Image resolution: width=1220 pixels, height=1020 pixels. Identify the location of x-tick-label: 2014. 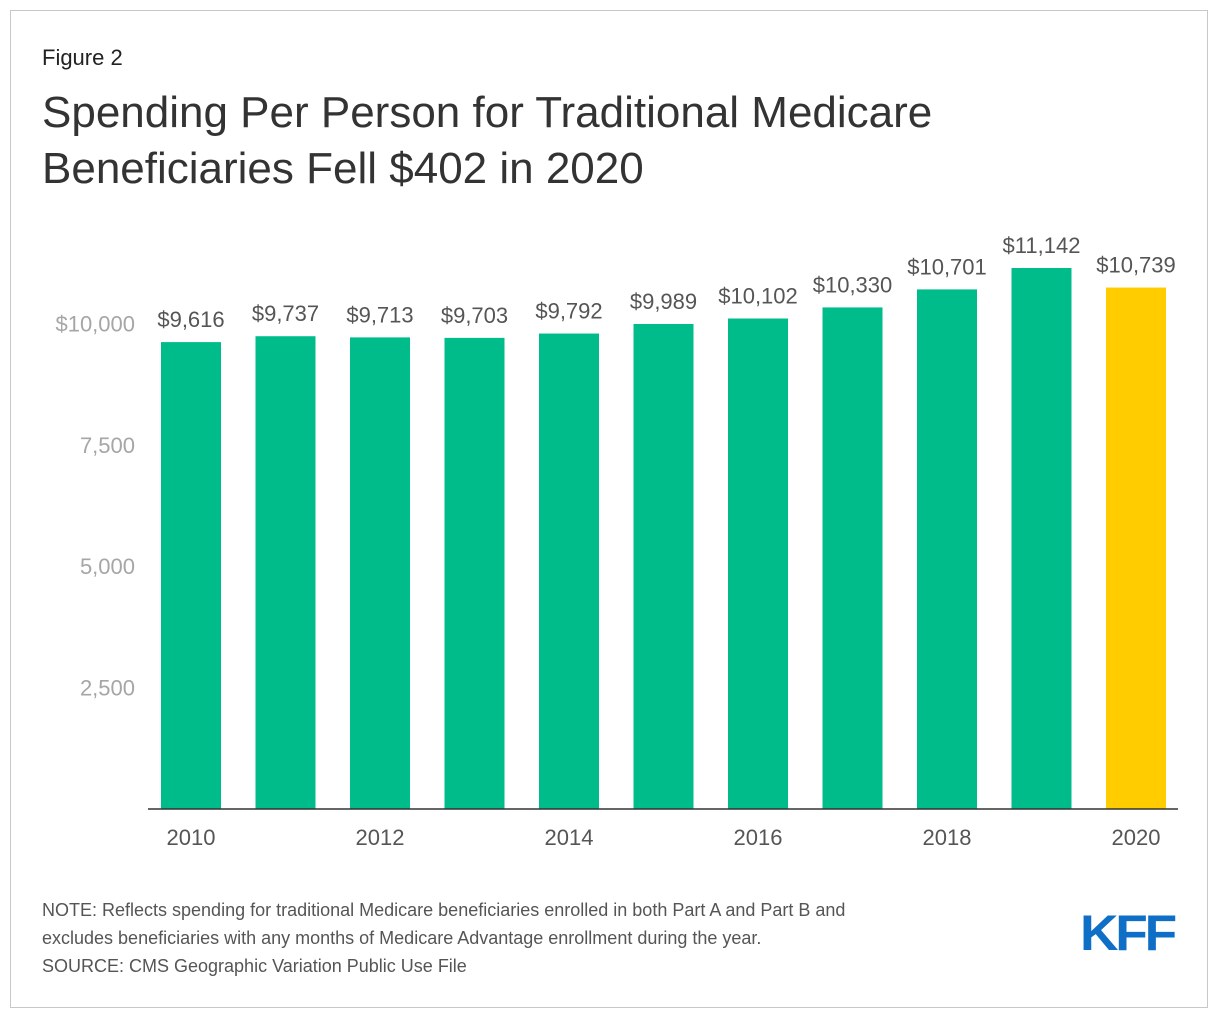
(569, 837).